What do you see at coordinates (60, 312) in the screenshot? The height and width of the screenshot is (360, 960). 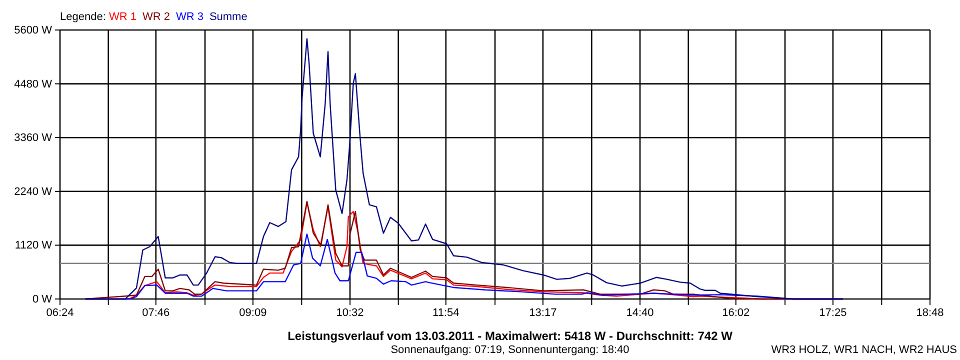 I see `x-tick-label: 06:24` at bounding box center [60, 312].